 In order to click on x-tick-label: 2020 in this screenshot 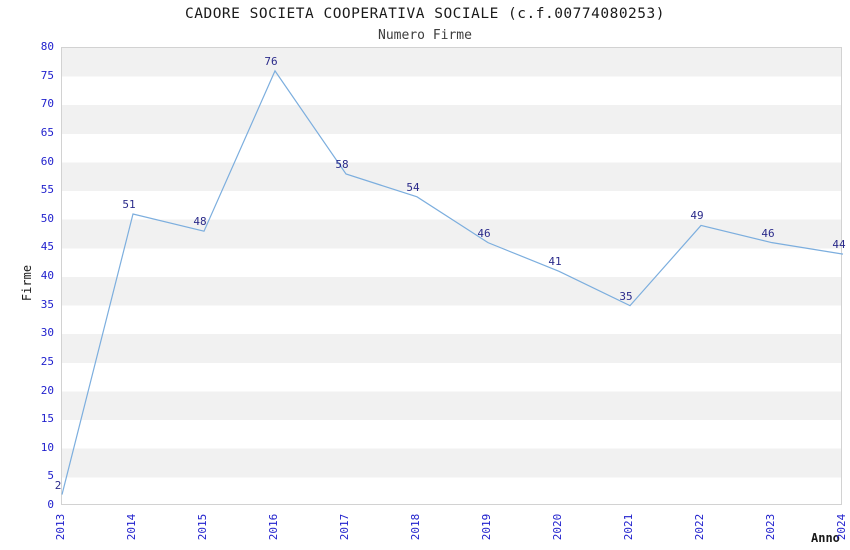, I will do `click(557, 527)`.